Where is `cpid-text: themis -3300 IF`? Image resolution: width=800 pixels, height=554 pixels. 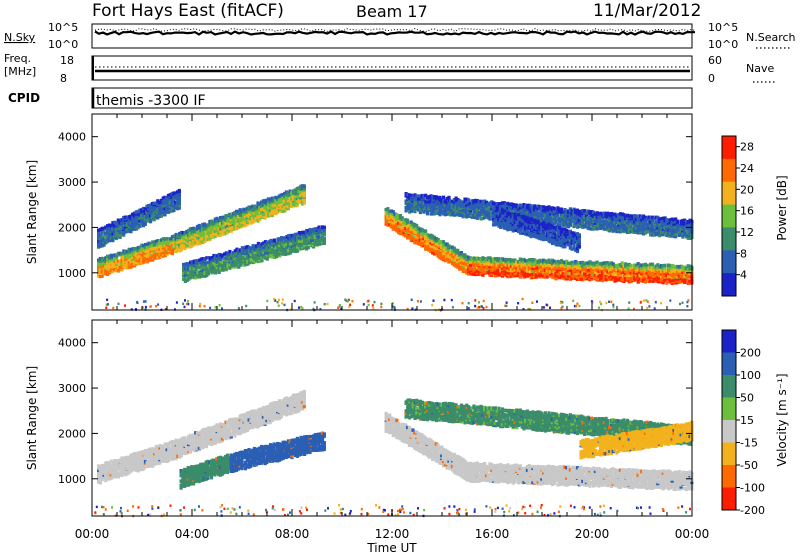
cpid-text: themis -3300 IF is located at coordinates (151, 101).